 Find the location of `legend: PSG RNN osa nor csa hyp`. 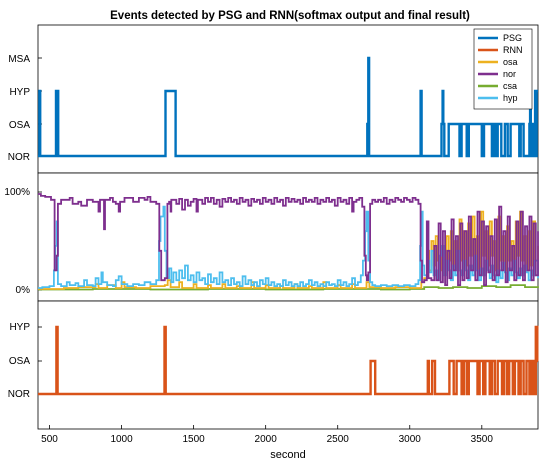

legend: PSG RNN osa nor csa hyp is located at coordinates (503, 69).